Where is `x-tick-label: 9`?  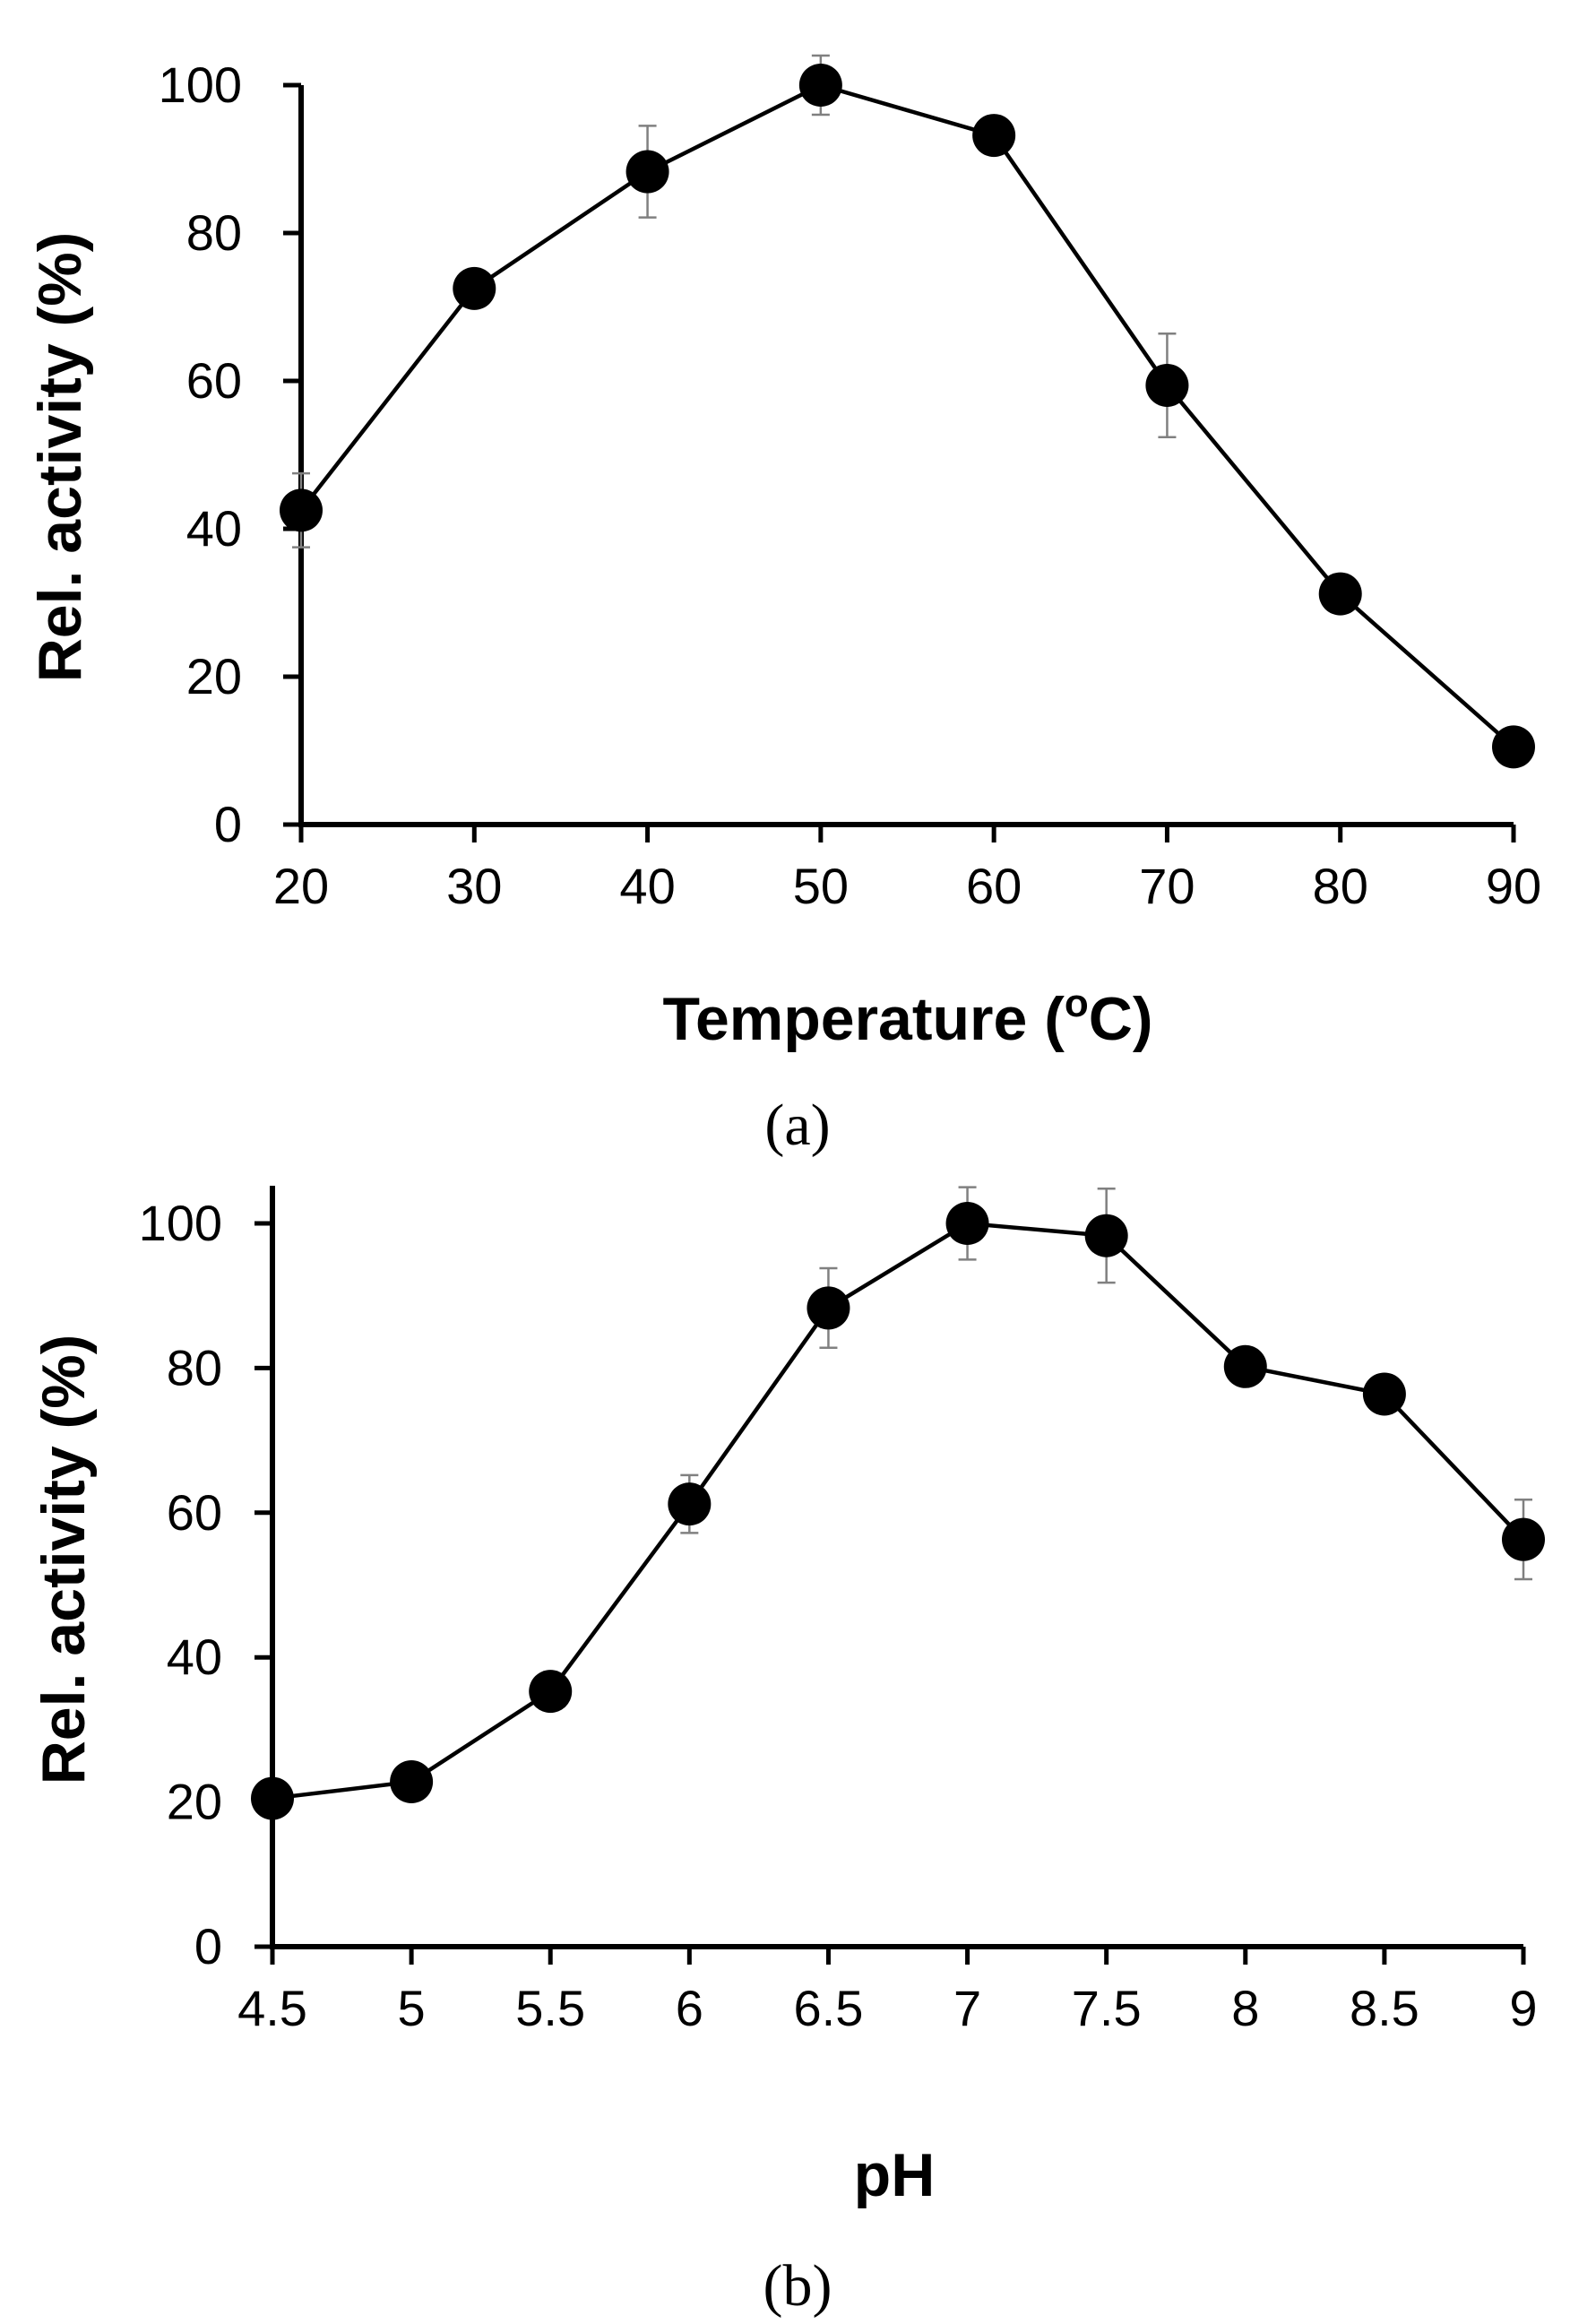 x-tick-label: 9 is located at coordinates (1523, 2008).